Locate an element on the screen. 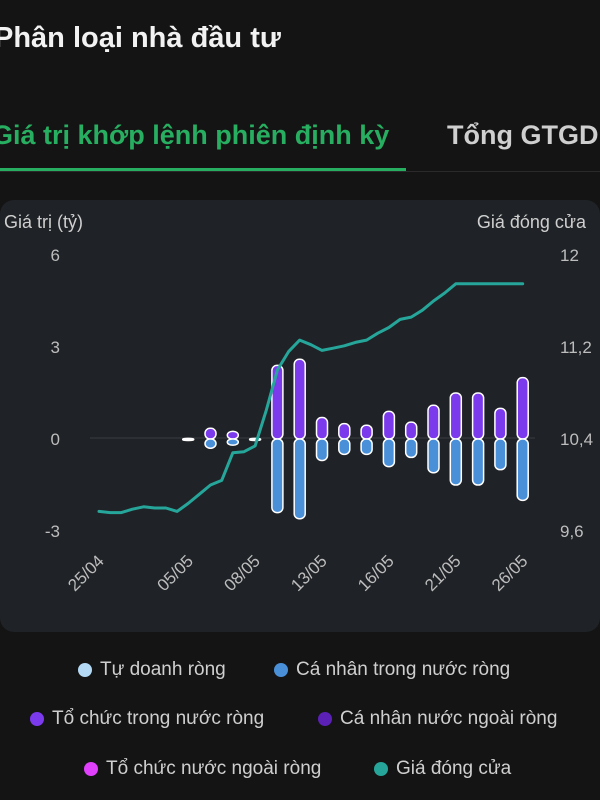 This screenshot has width=600, height=800. legend-item-tu-doanh: Tự doanh ròng is located at coordinates (152, 670).